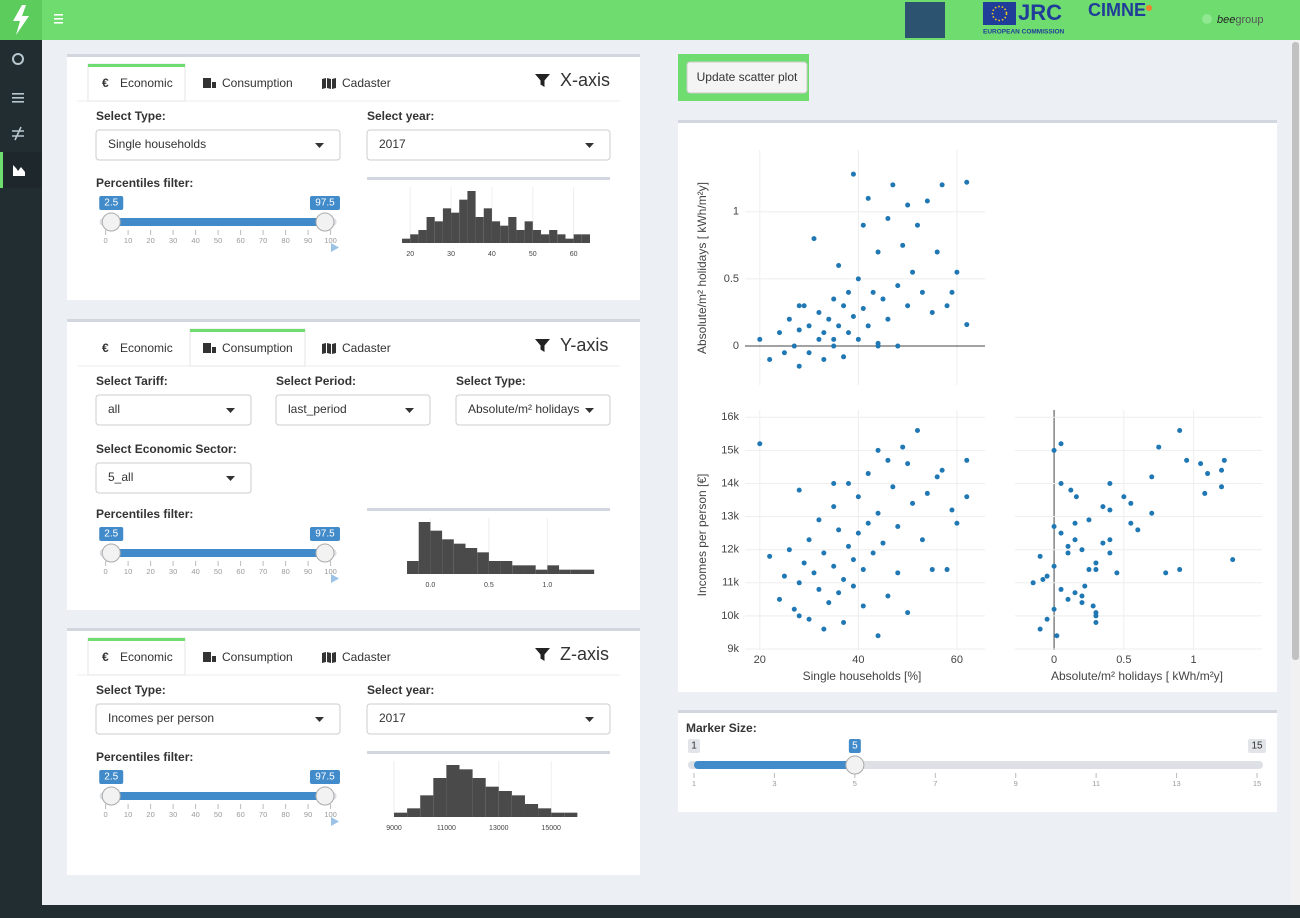 This screenshot has width=1300, height=918. Describe the element at coordinates (855, 746) in the screenshot. I see `slider-badge-text: 5` at that location.